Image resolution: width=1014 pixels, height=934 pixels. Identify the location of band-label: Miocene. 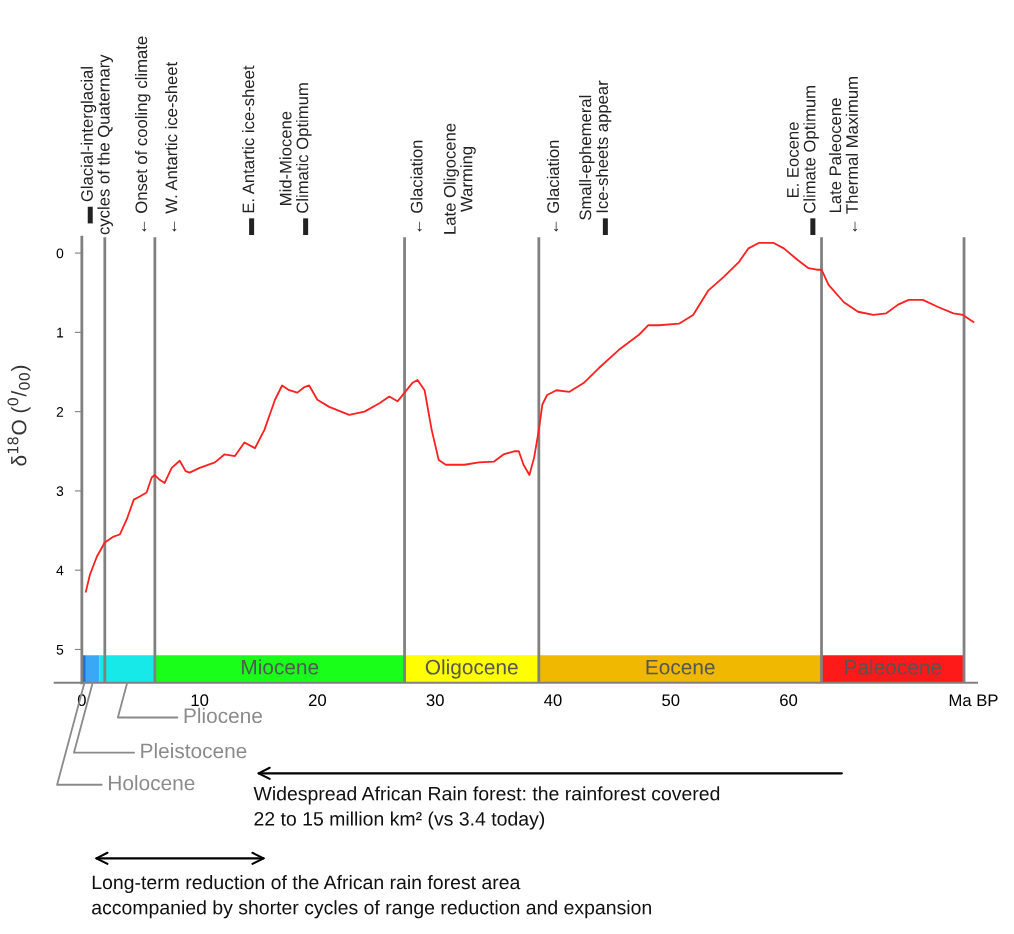
(280, 667).